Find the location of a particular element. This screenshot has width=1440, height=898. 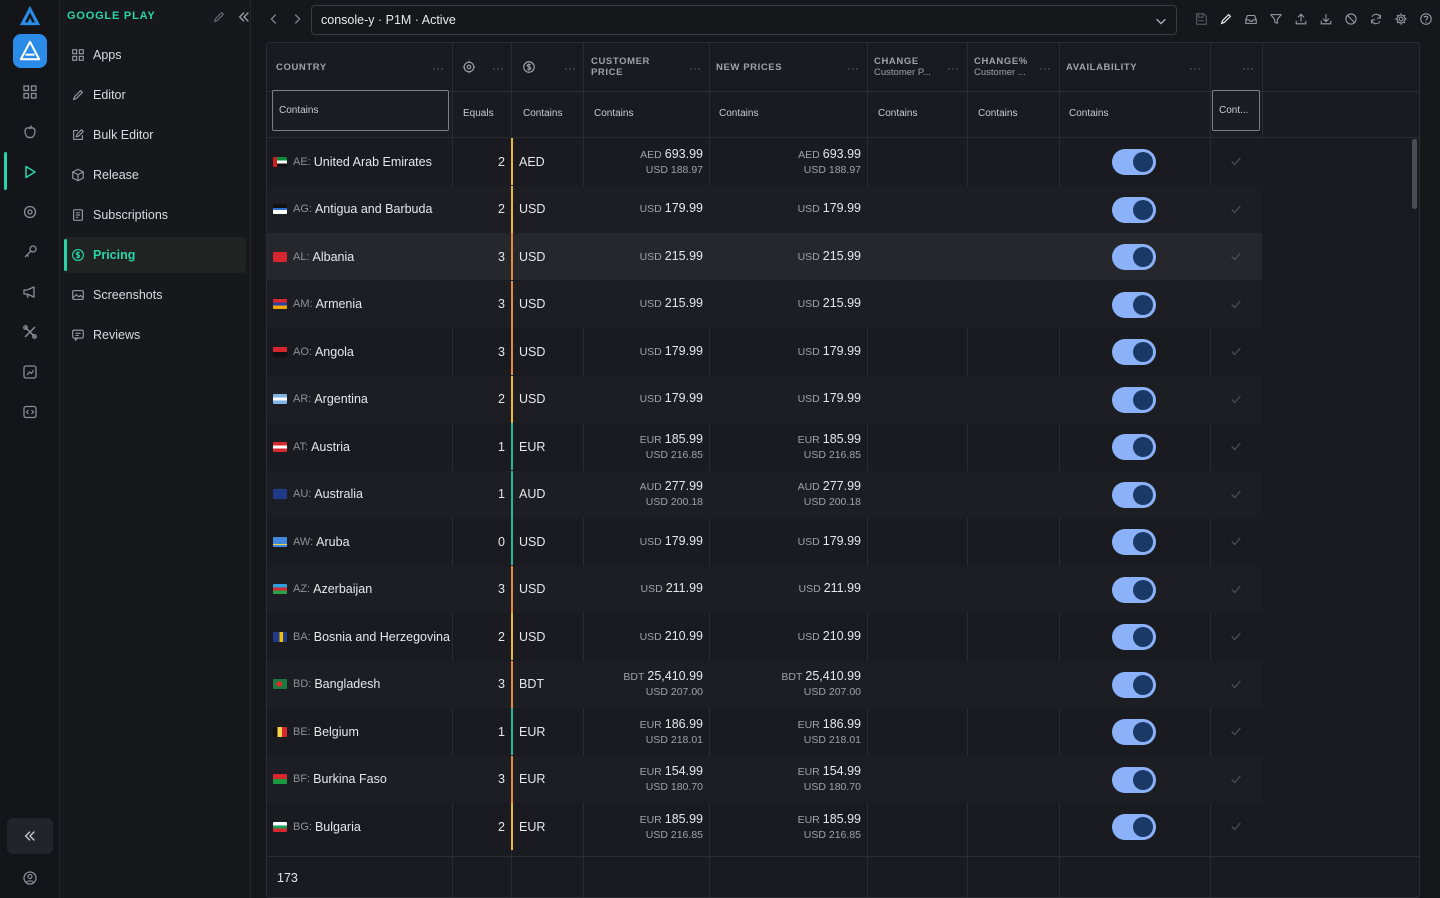

megaphone-icon is located at coordinates (30, 292).